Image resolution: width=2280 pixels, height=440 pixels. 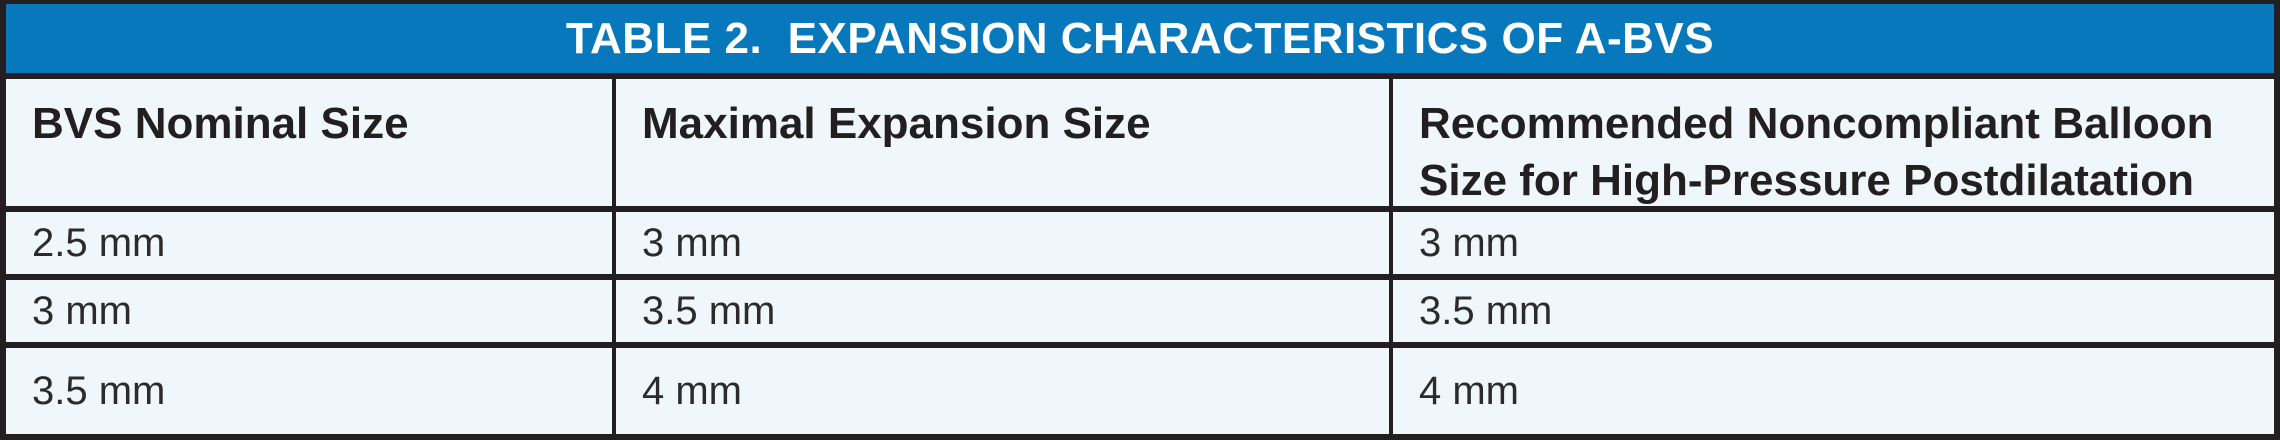 I want to click on table-cell-r3c3: 4 mm, so click(x=1831, y=388).